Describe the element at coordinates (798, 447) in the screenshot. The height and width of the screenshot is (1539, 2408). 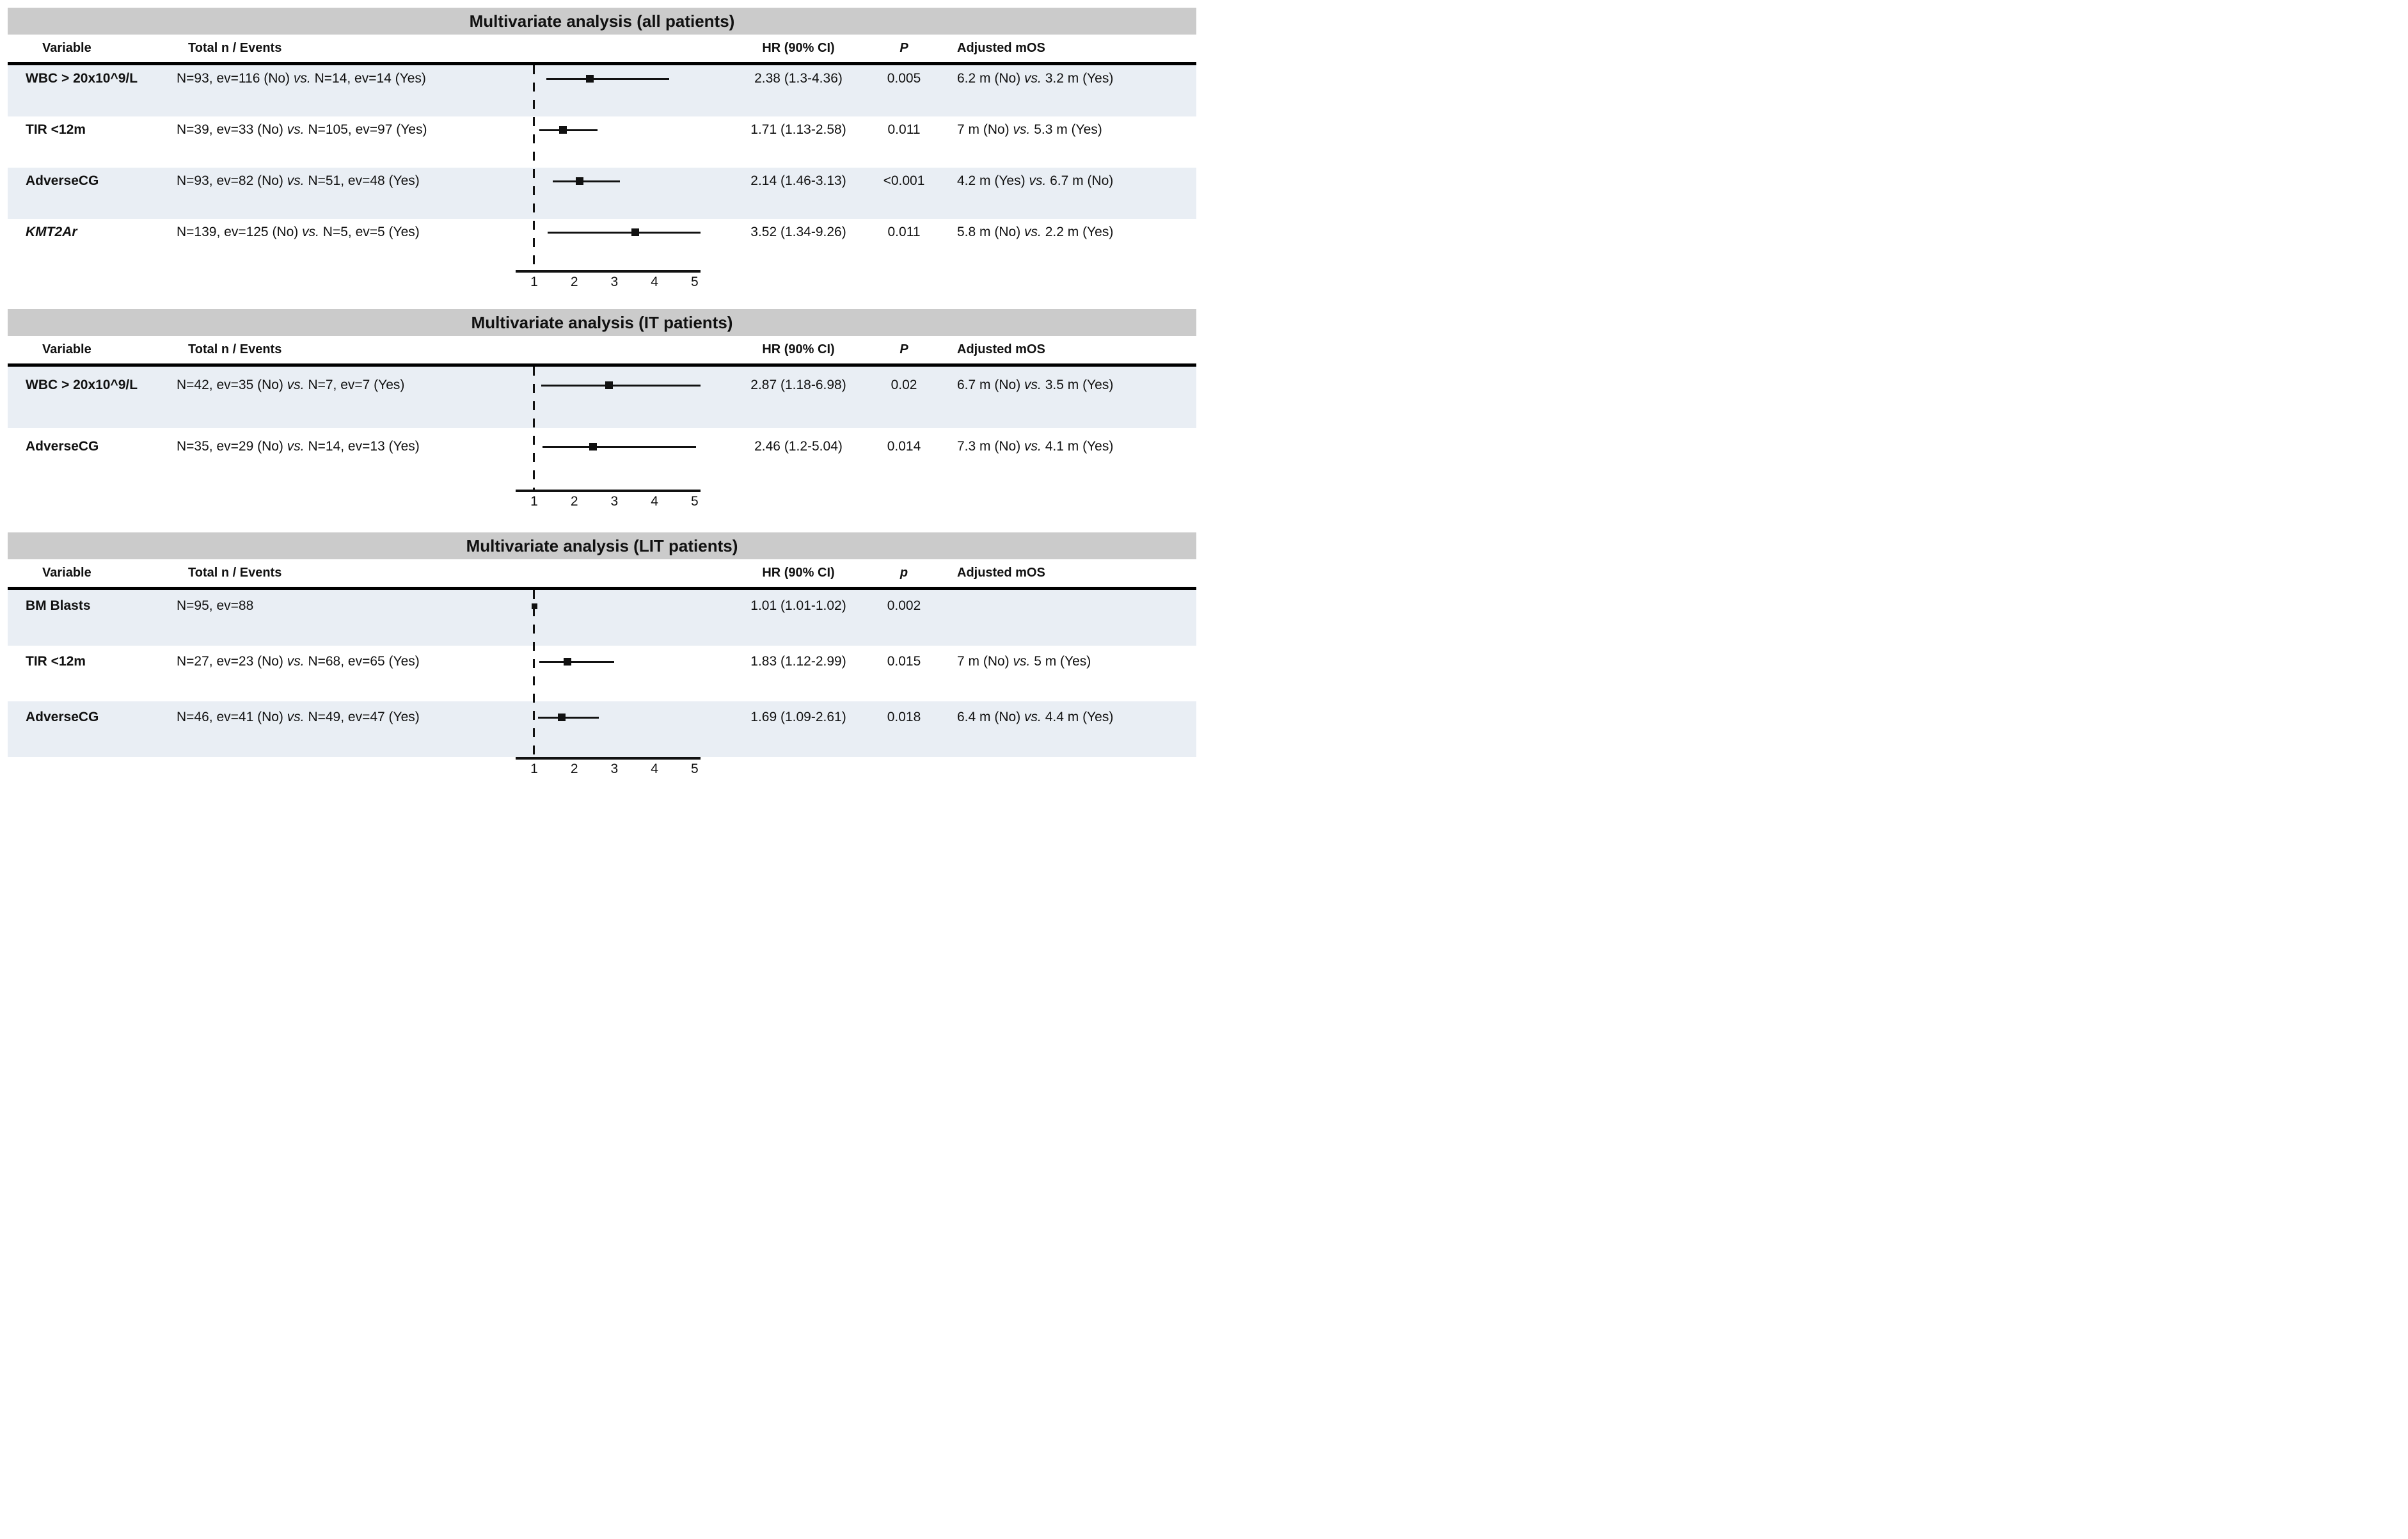
I see `hr-cell: 2.46 (1.2-5.04)` at that location.